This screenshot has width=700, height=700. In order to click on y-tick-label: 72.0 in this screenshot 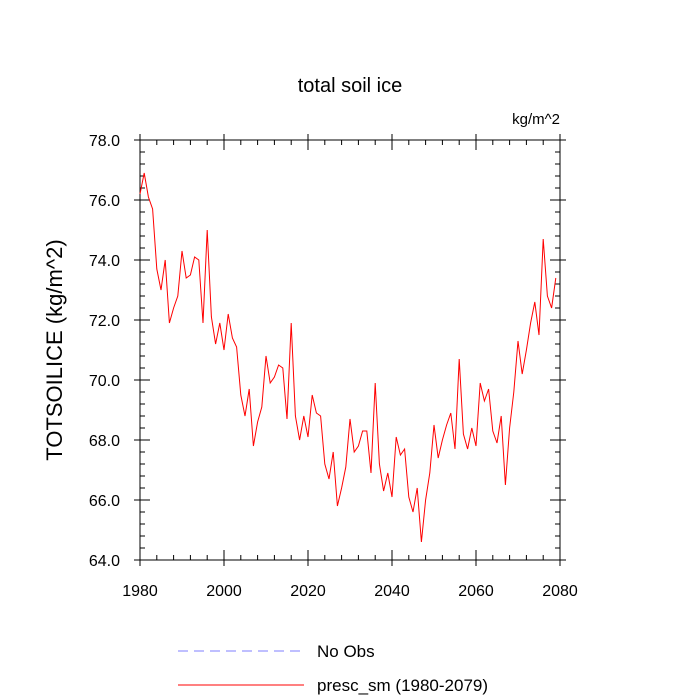, I will do `click(104, 321)`.